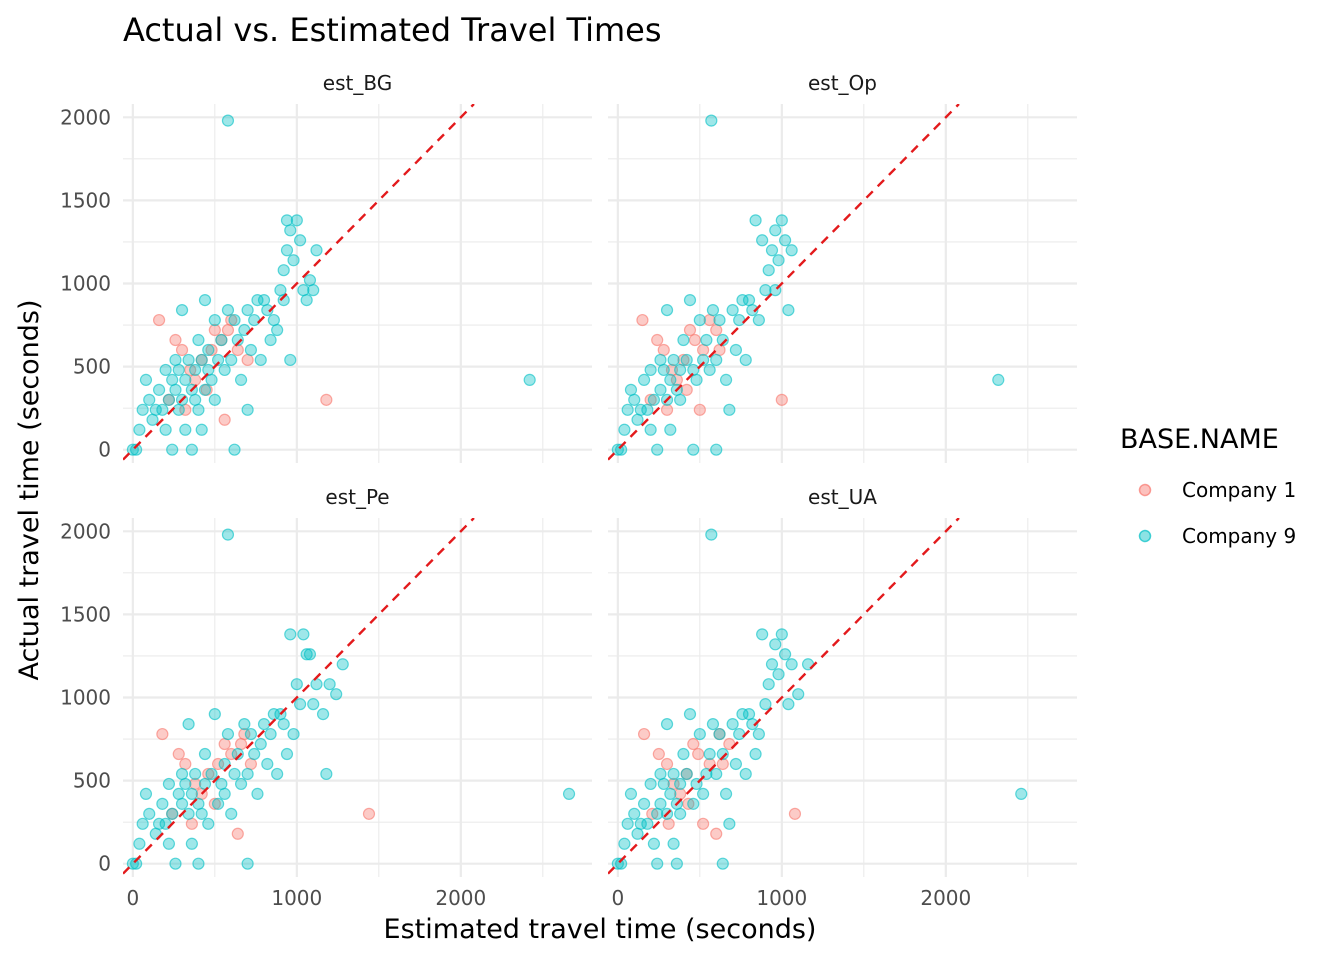 This screenshot has width=1344, height=960. I want to click on legend-title: BASE.NAME, so click(1199, 439).